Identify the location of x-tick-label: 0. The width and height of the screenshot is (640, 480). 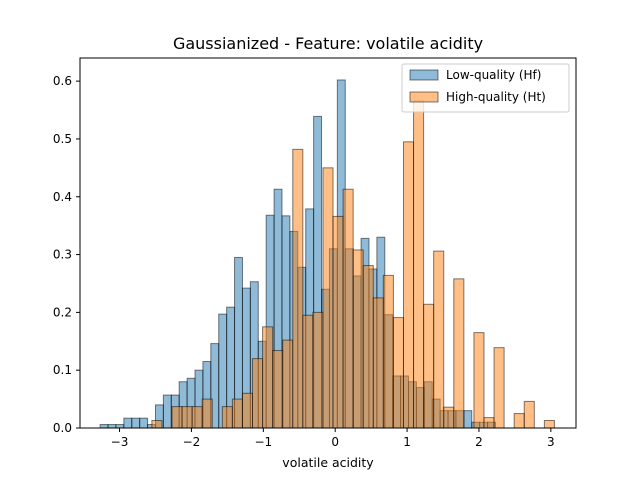
(335, 442).